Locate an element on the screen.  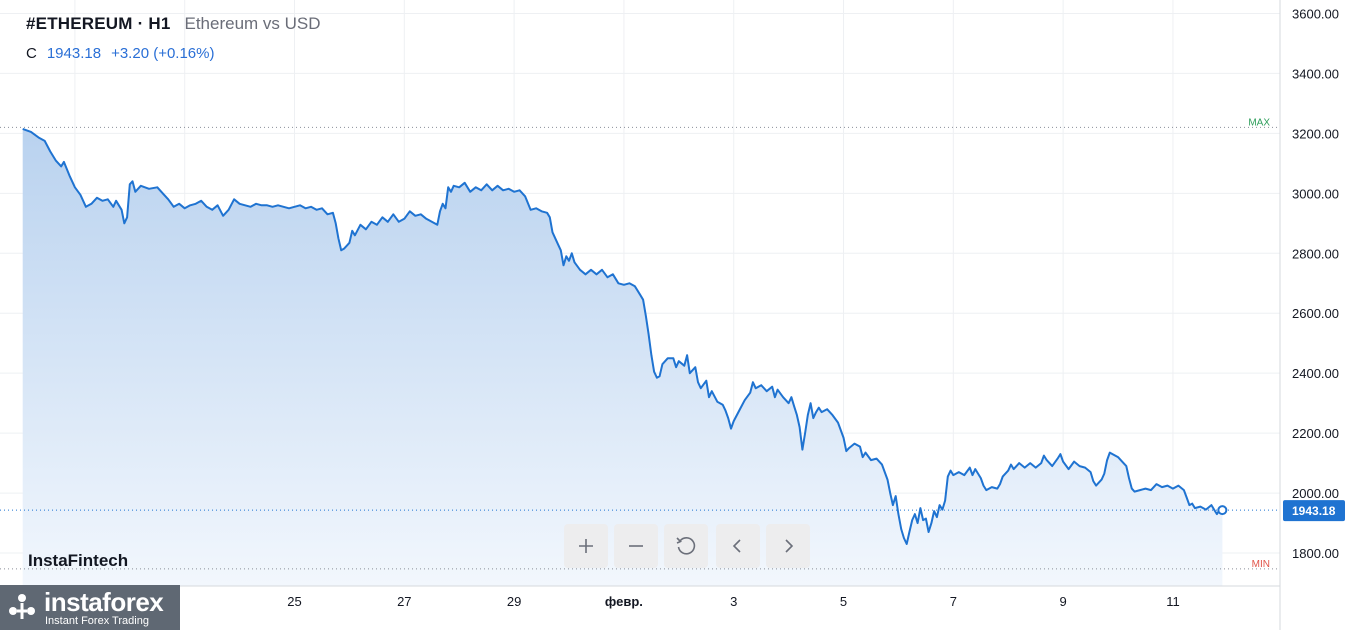
x-tick-label: 27 is located at coordinates (404, 601).